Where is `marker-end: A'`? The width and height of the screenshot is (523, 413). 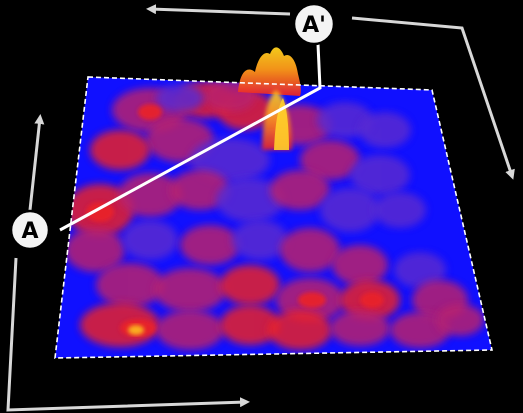 marker-end: A' is located at coordinates (314, 24).